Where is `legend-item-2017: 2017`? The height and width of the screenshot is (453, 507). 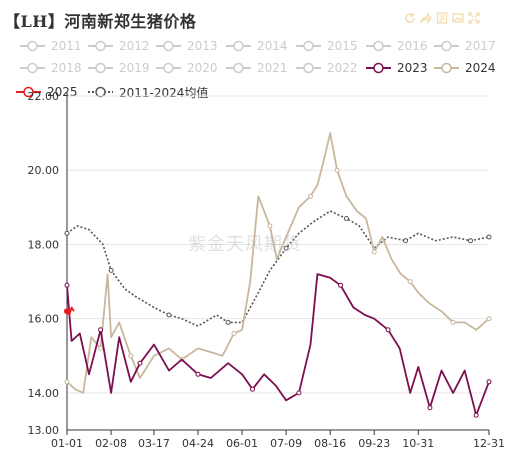
legend-item-2017: 2017 is located at coordinates (465, 46).